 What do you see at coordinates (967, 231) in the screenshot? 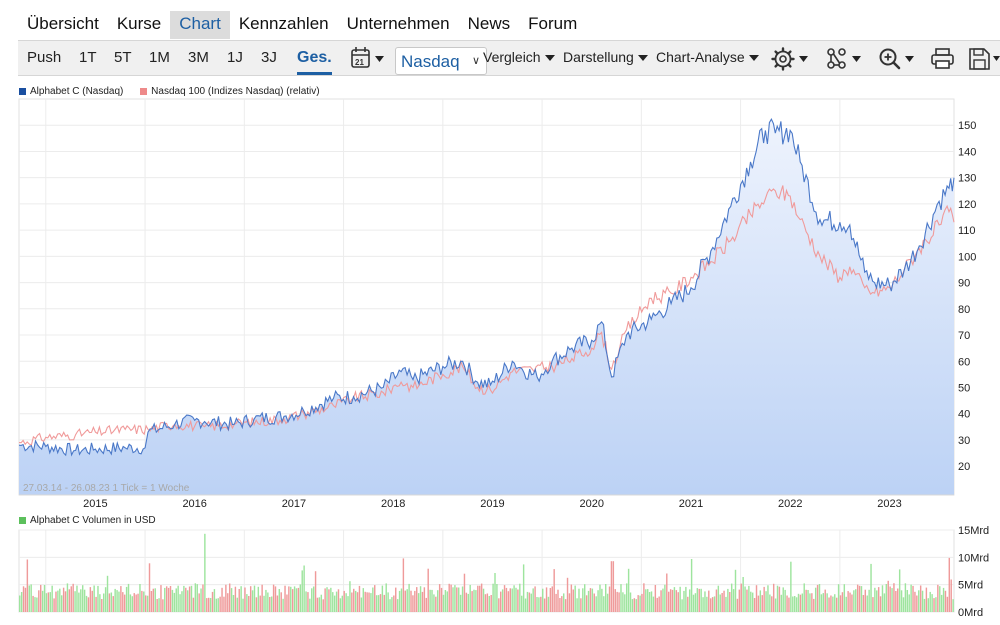
I see `y-tick-label: 110` at bounding box center [967, 231].